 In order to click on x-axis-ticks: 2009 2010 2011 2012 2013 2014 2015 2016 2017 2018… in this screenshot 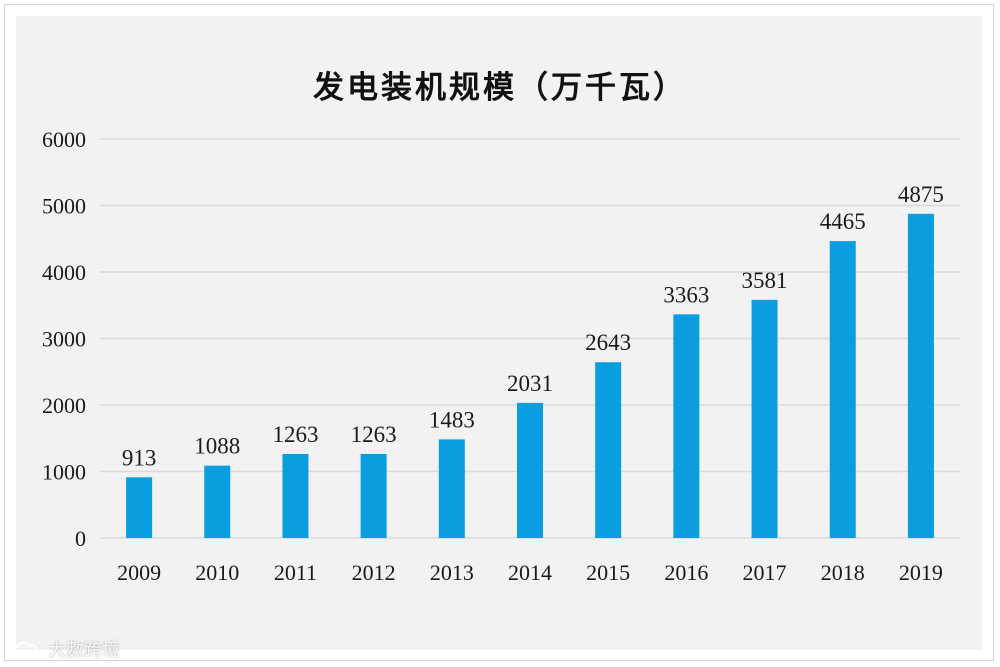, I will do `click(530, 572)`.